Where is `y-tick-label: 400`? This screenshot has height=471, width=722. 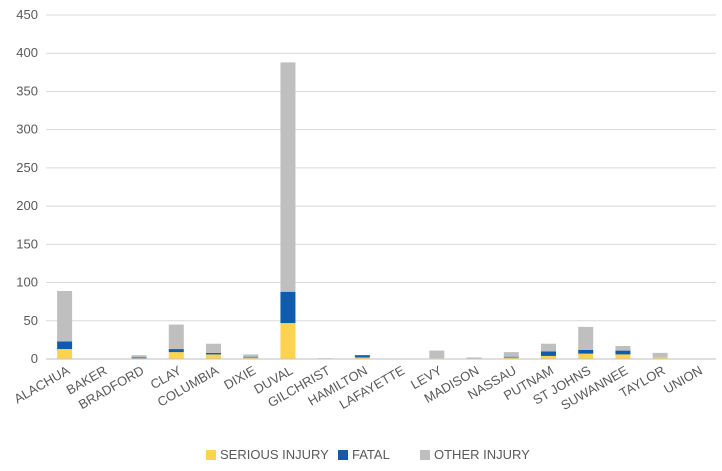 y-tick-label: 400 is located at coordinates (27, 52).